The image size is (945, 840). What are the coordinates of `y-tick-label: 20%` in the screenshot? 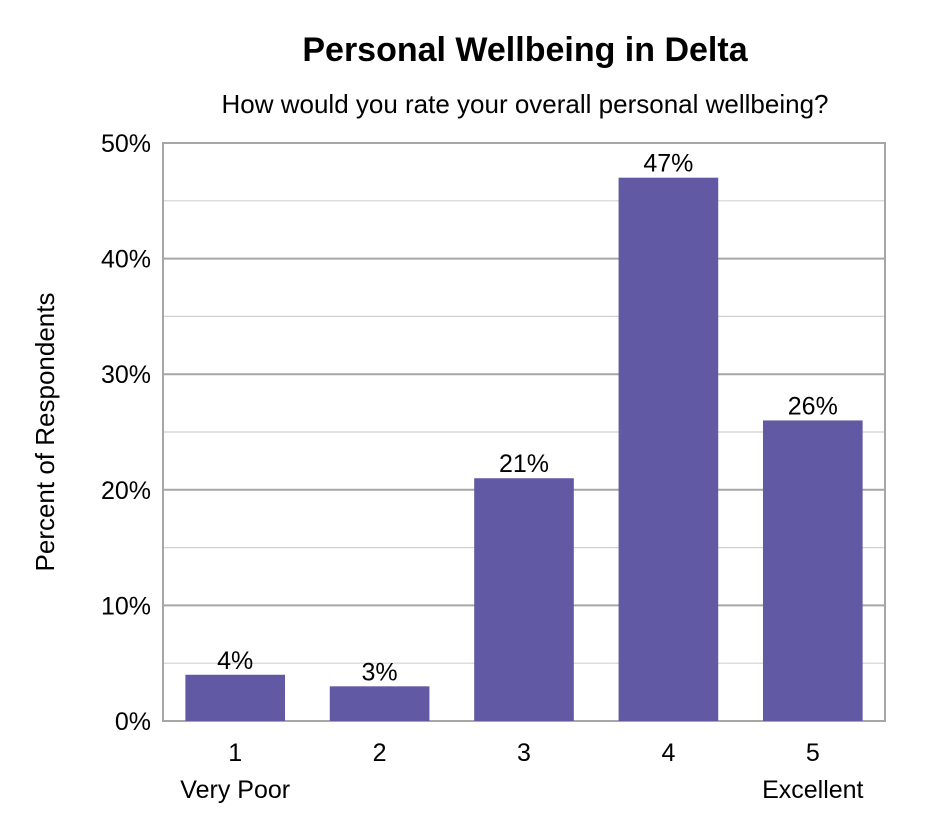 It's located at (126, 491).